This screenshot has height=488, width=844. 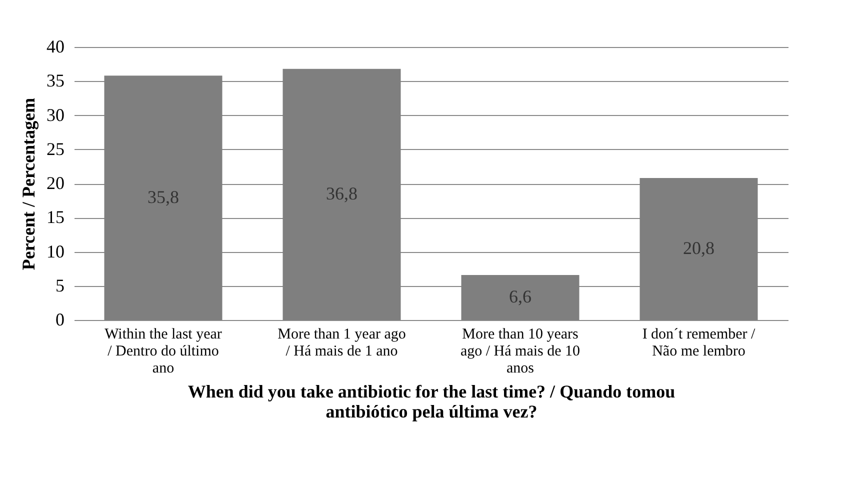 I want to click on y-tick-label: 25, so click(x=55, y=148).